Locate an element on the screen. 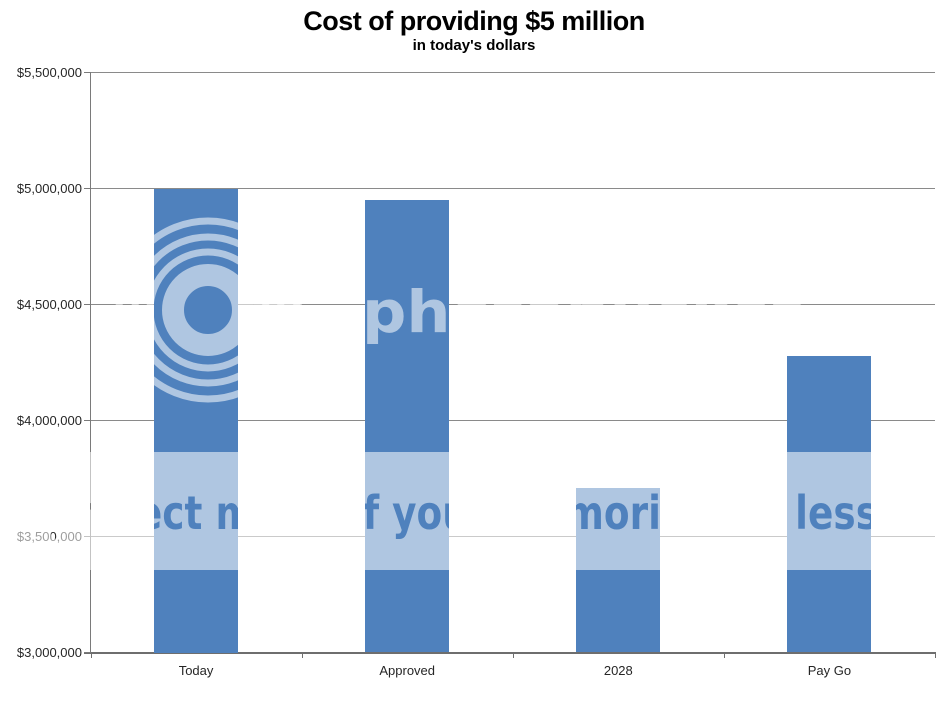 The width and height of the screenshot is (948, 706). y-axis-label: $4,000,000 is located at coordinates (49, 420).